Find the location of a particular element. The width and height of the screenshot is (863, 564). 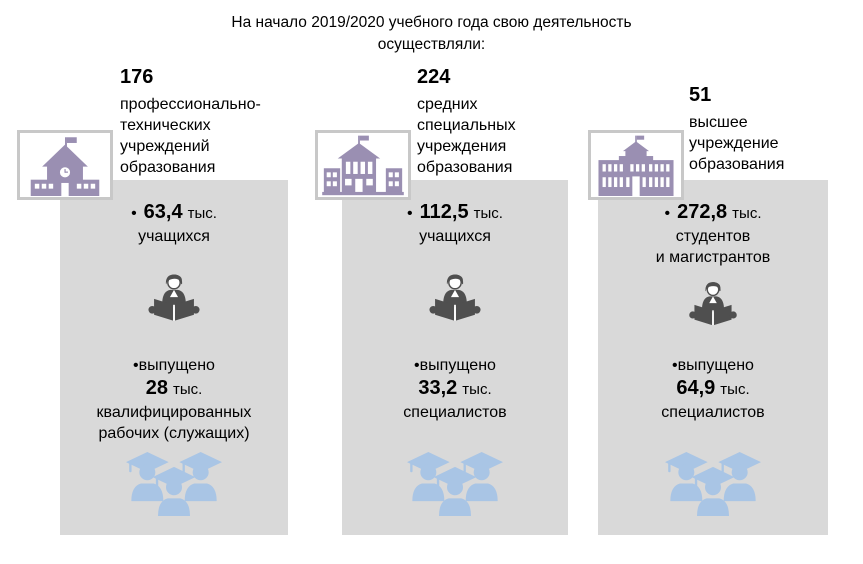

college-building-icon is located at coordinates (363, 165).